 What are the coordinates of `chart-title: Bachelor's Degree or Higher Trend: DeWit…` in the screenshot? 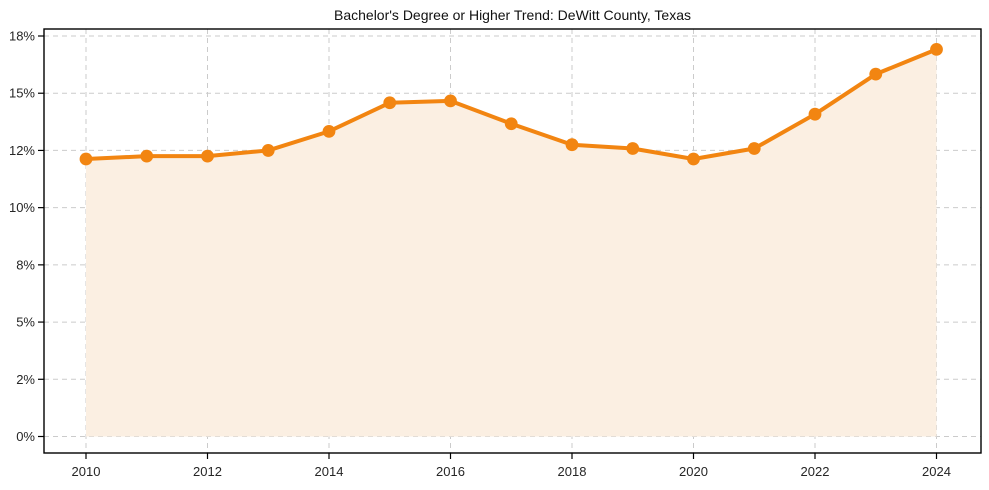 It's located at (512, 15).